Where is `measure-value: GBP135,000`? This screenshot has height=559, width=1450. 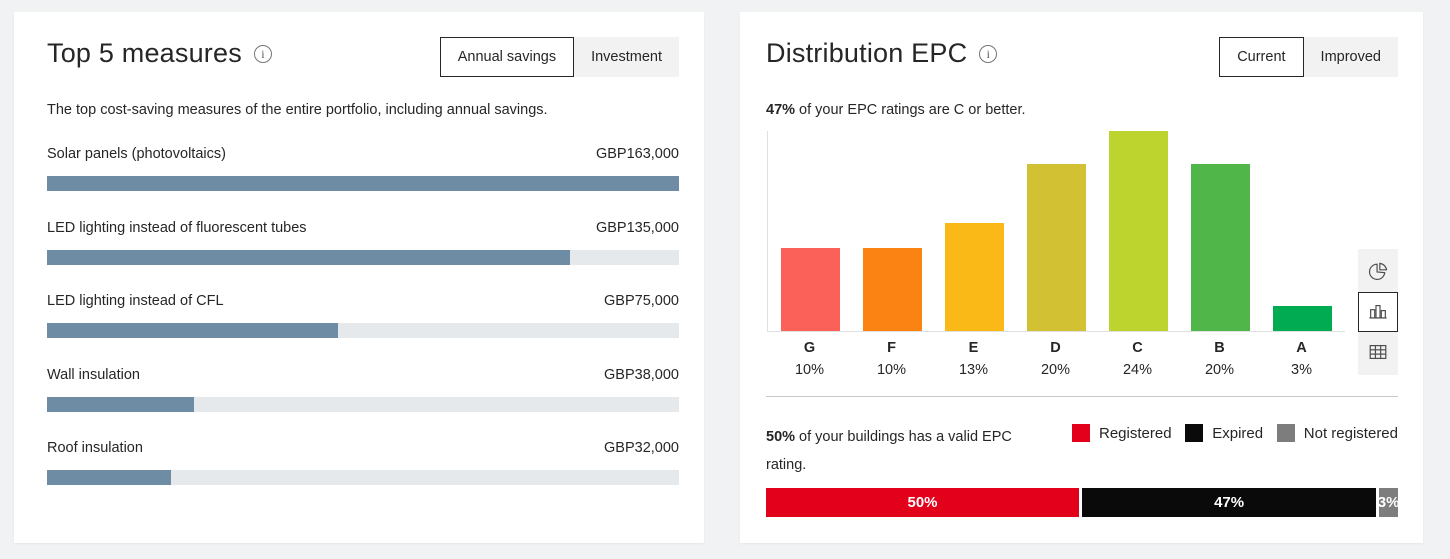
measure-value: GBP135,000 is located at coordinates (637, 227).